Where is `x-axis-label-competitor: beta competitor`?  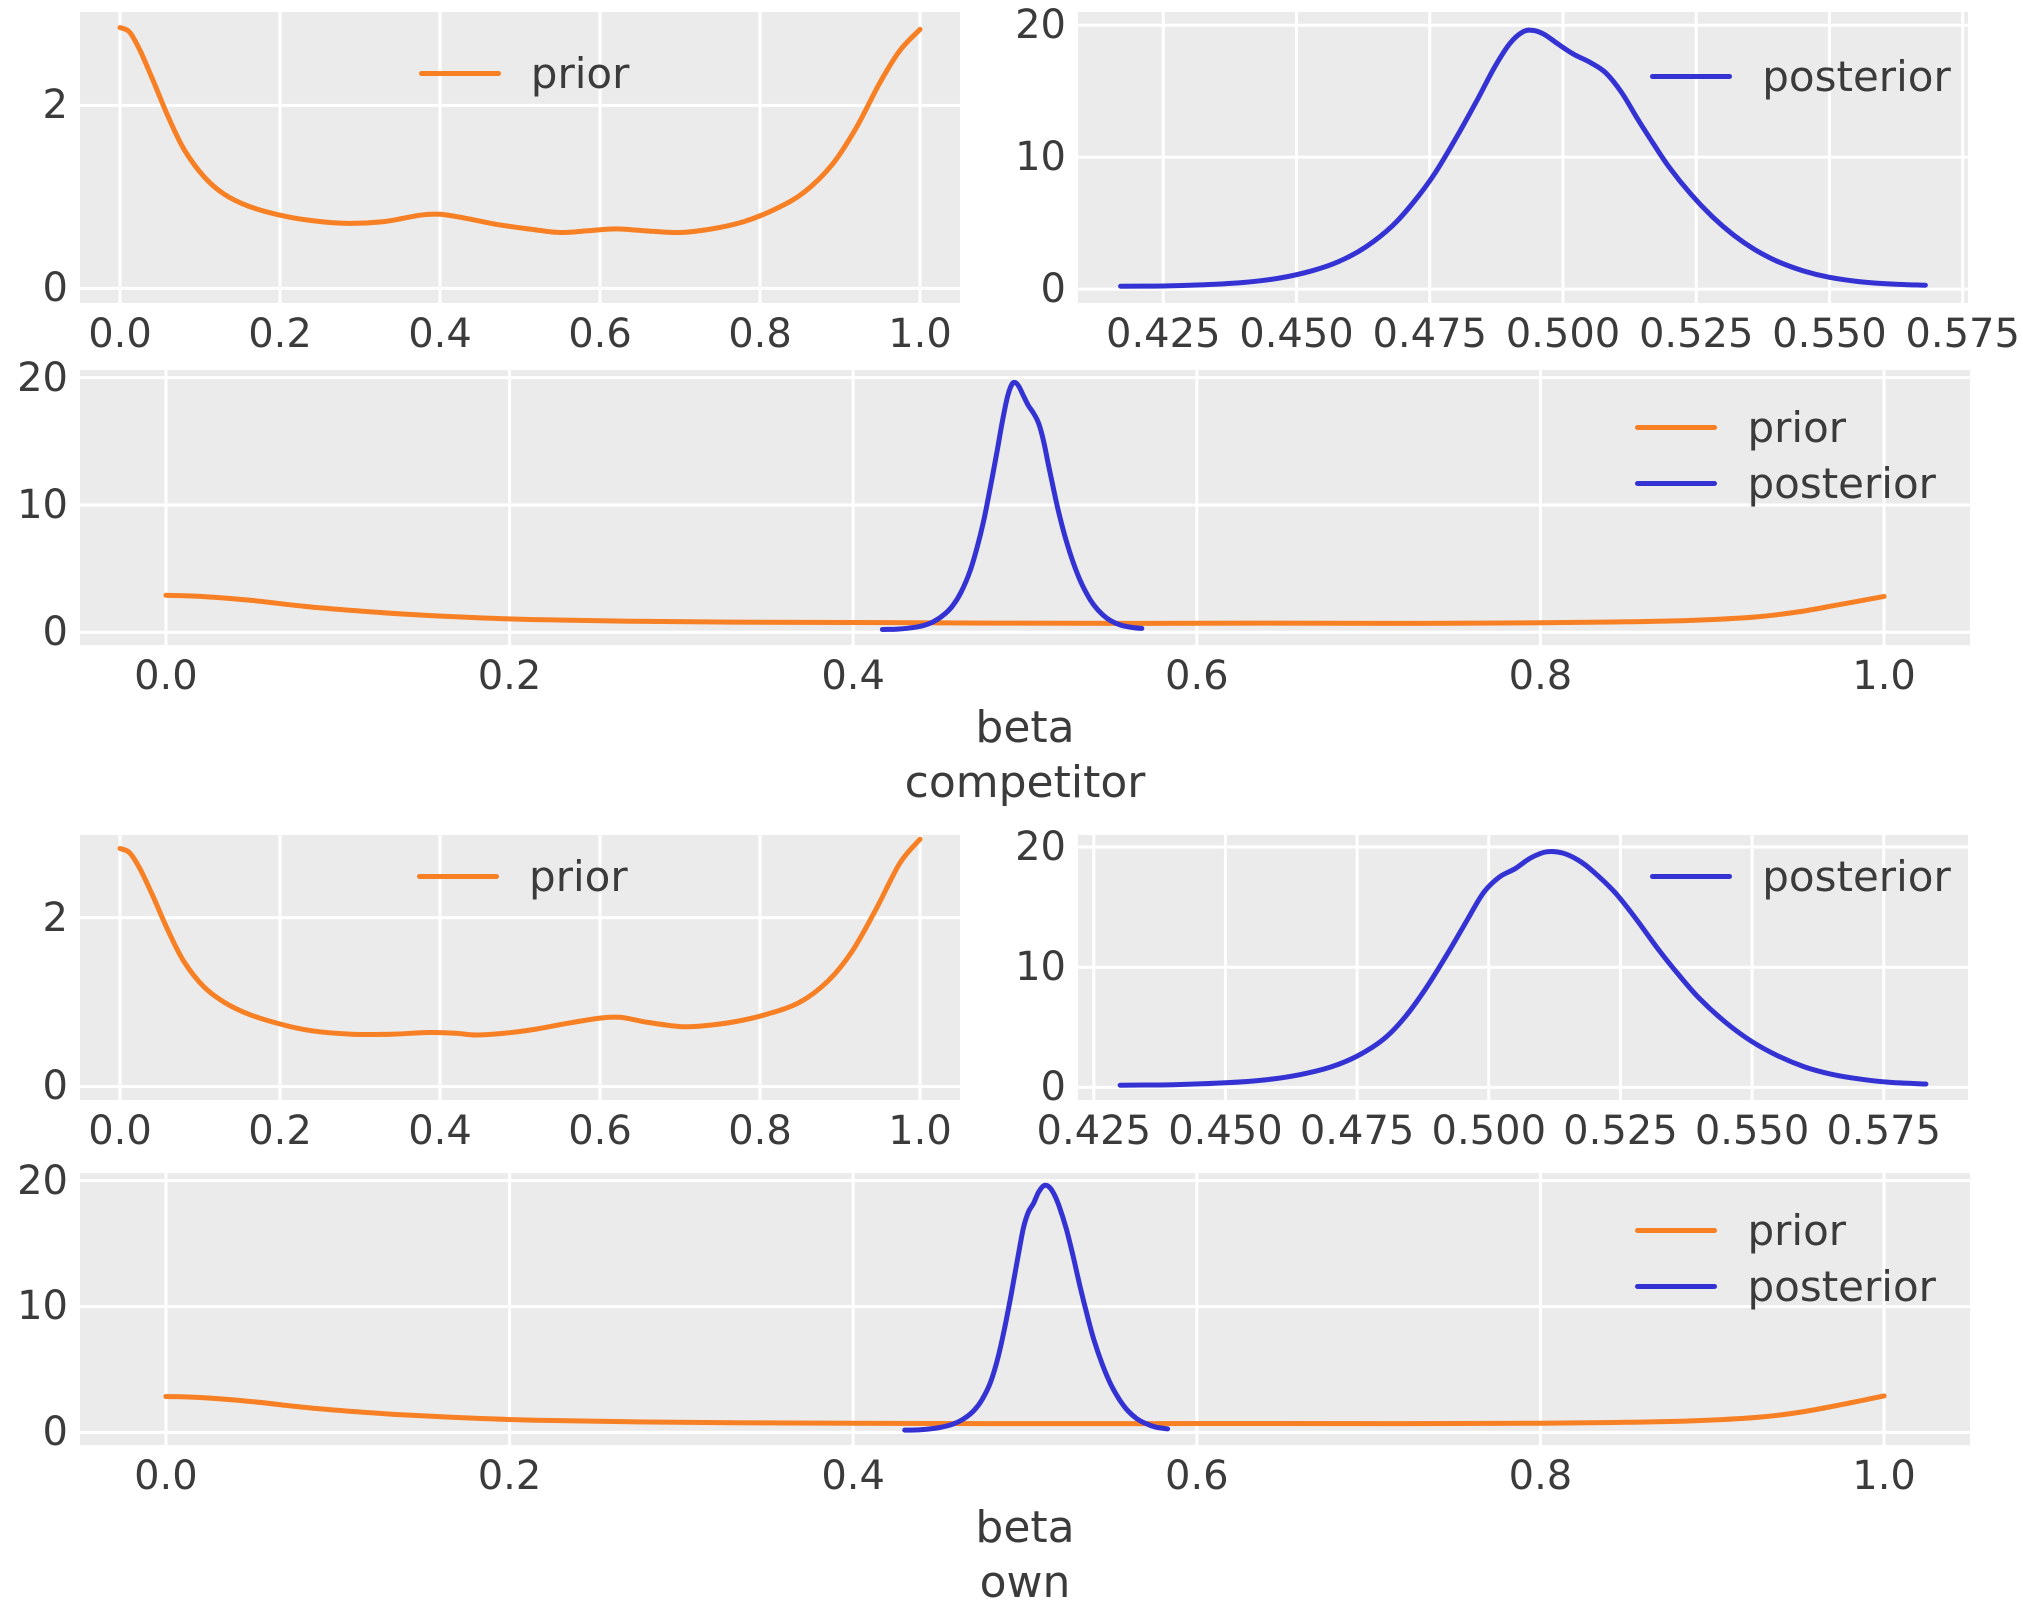
x-axis-label-competitor: beta competitor is located at coordinates (1025, 755).